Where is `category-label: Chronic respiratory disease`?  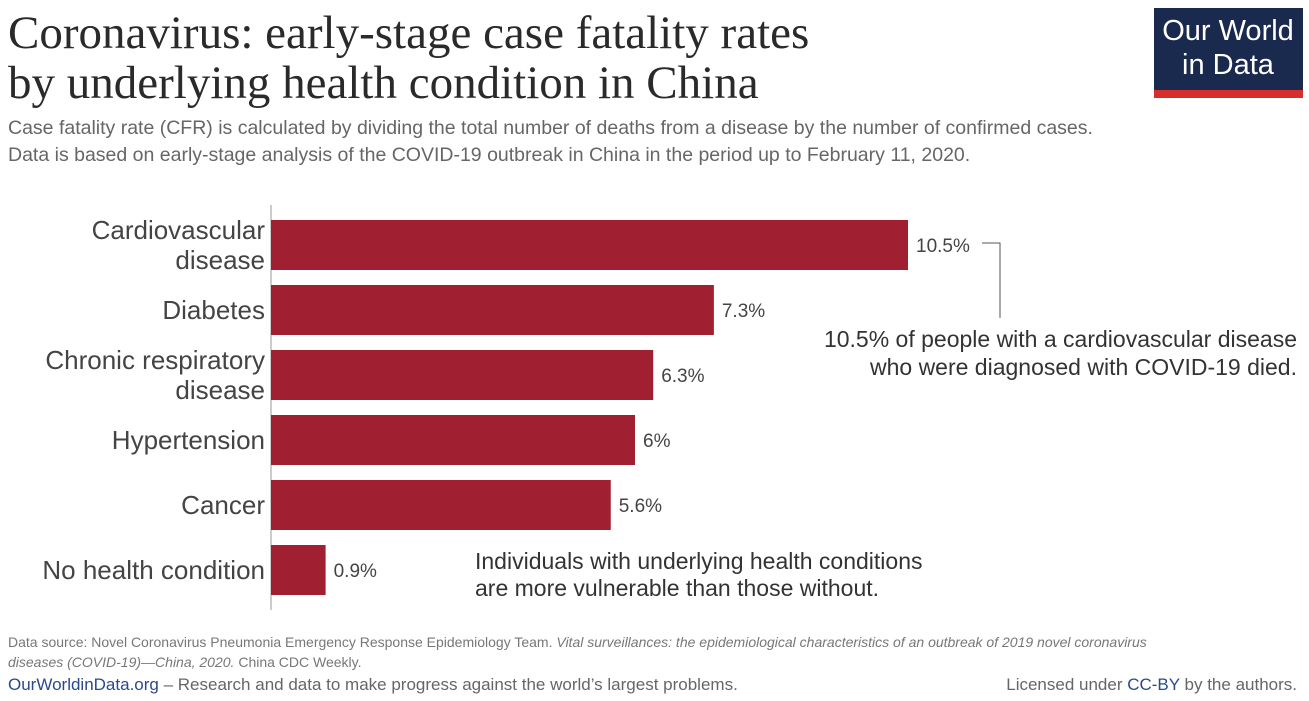 category-label: Chronic respiratory disease is located at coordinates (155, 375).